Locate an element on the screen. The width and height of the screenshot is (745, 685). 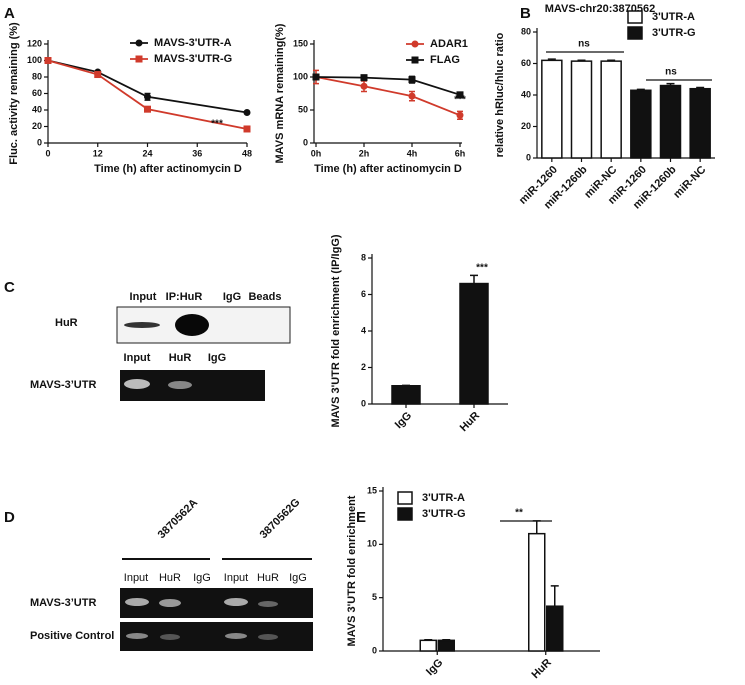
y-tick-label: 4 is located at coordinates (363, 330).